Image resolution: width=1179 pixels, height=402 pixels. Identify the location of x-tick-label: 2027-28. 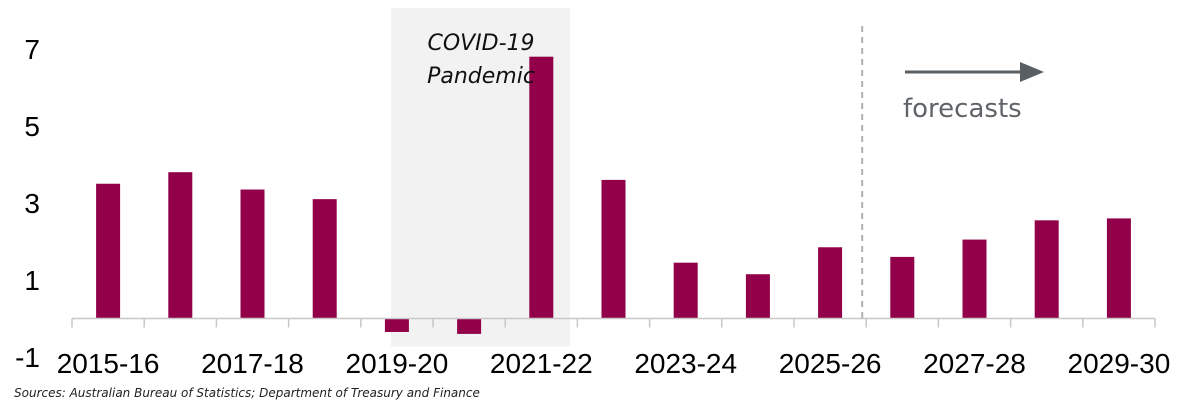
(974, 363).